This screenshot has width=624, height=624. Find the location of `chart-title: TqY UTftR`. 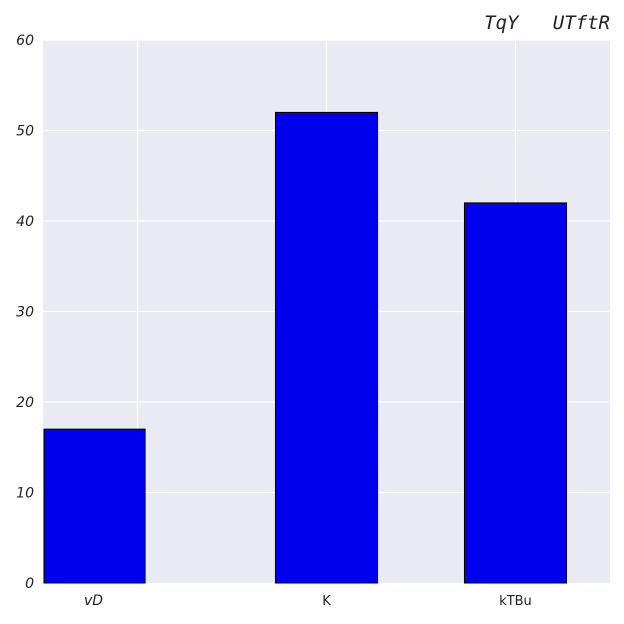

chart-title: TqY UTftR is located at coordinates (547, 23).